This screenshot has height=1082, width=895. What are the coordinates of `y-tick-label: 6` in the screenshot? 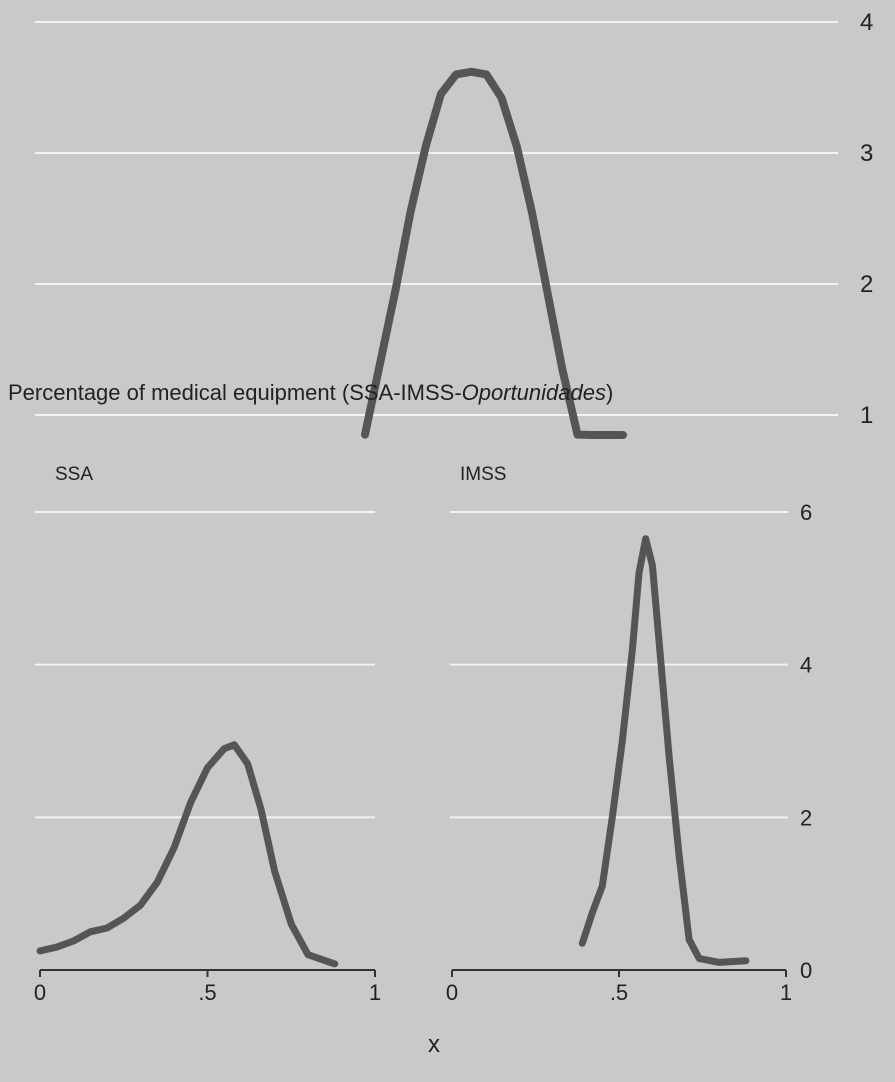 It's located at (806, 512).